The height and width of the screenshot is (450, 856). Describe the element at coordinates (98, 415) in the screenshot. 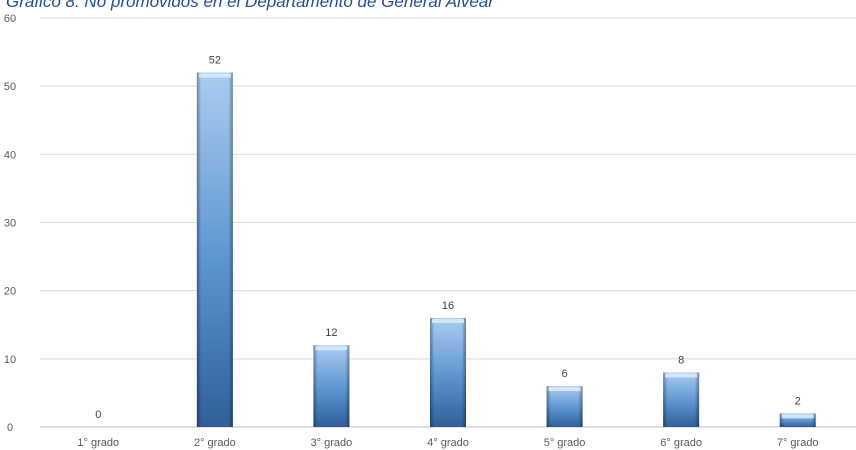

I see `data-label: 0` at that location.